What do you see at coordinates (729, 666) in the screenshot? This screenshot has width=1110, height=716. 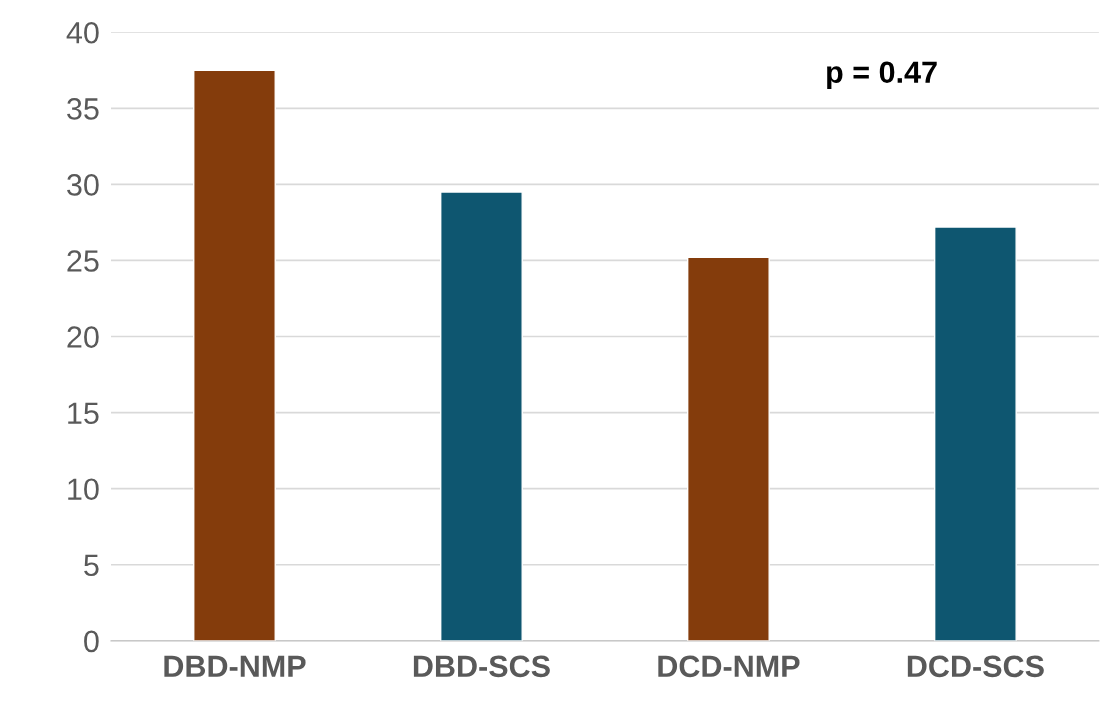 I see `x-tick-label: DCD-NMP` at bounding box center [729, 666].